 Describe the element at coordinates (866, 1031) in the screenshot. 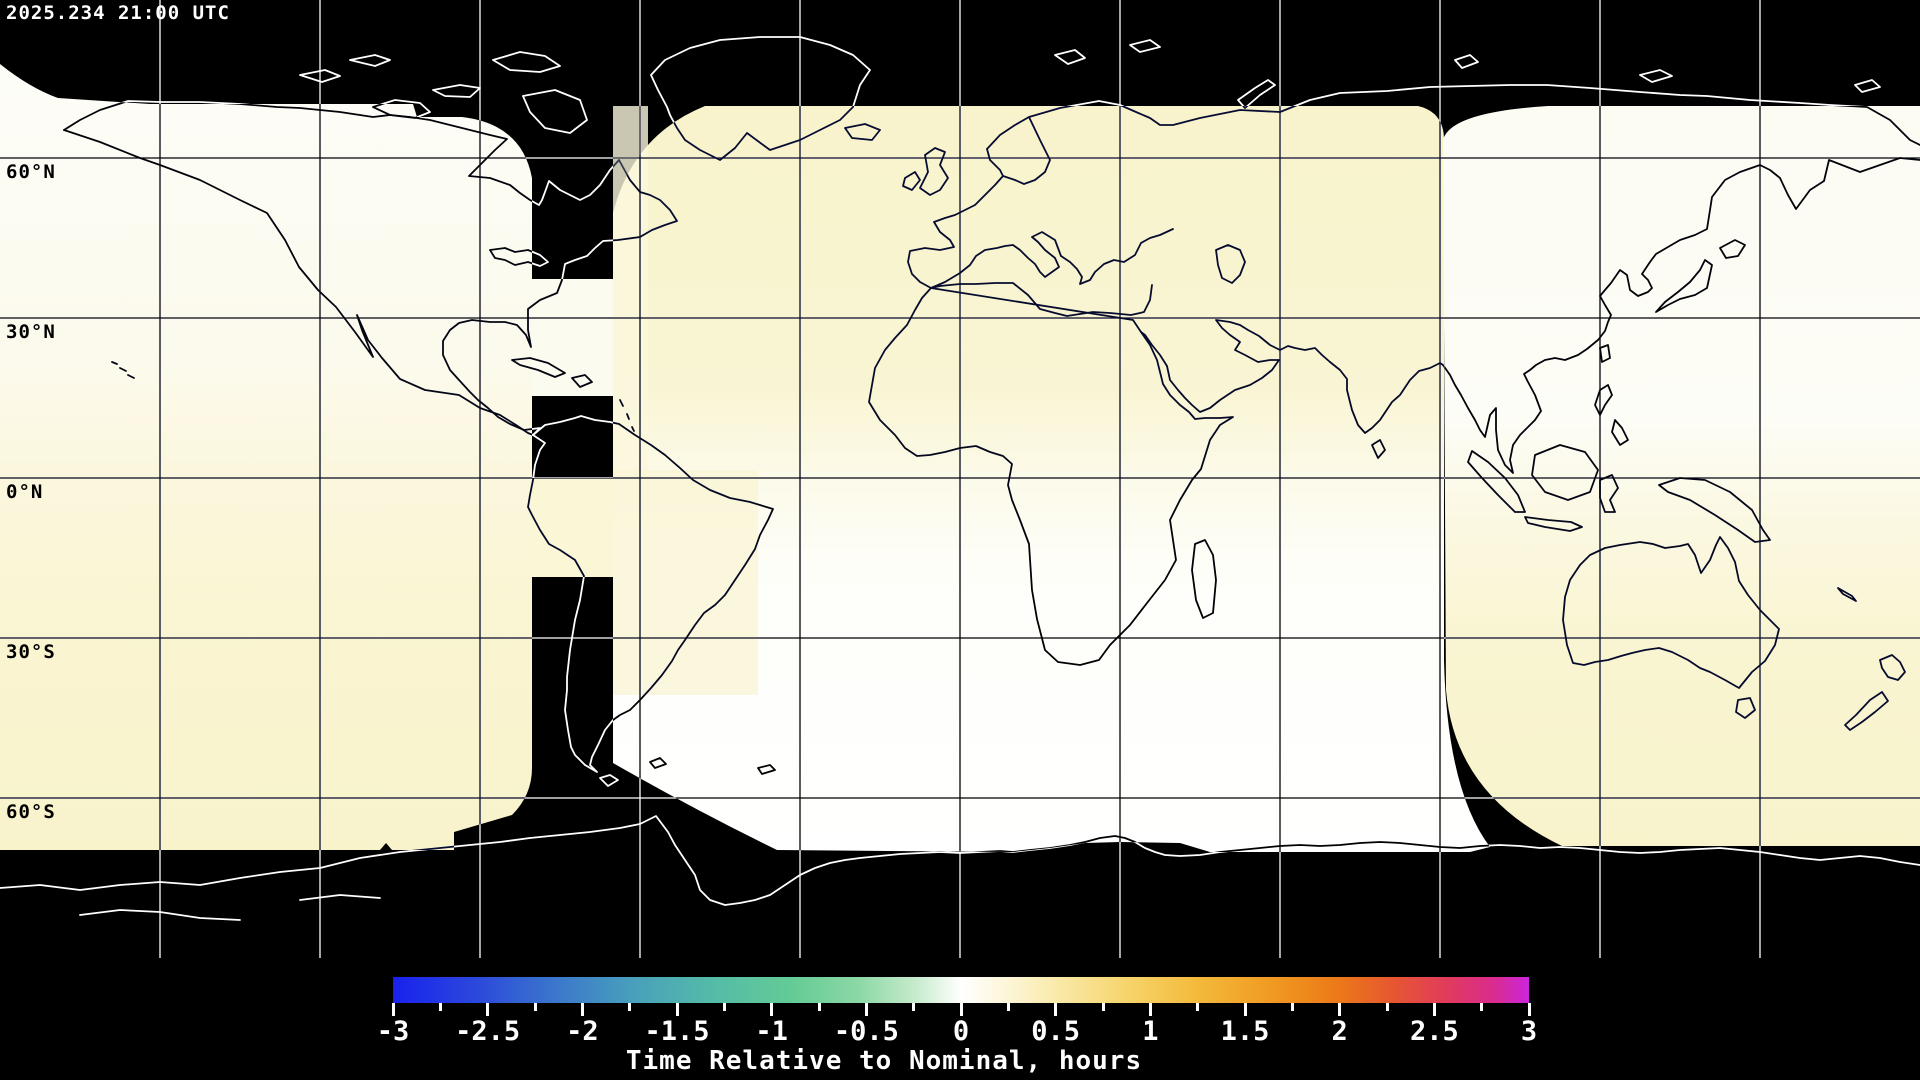

I see `colorbar-tick-label: -0.5` at that location.